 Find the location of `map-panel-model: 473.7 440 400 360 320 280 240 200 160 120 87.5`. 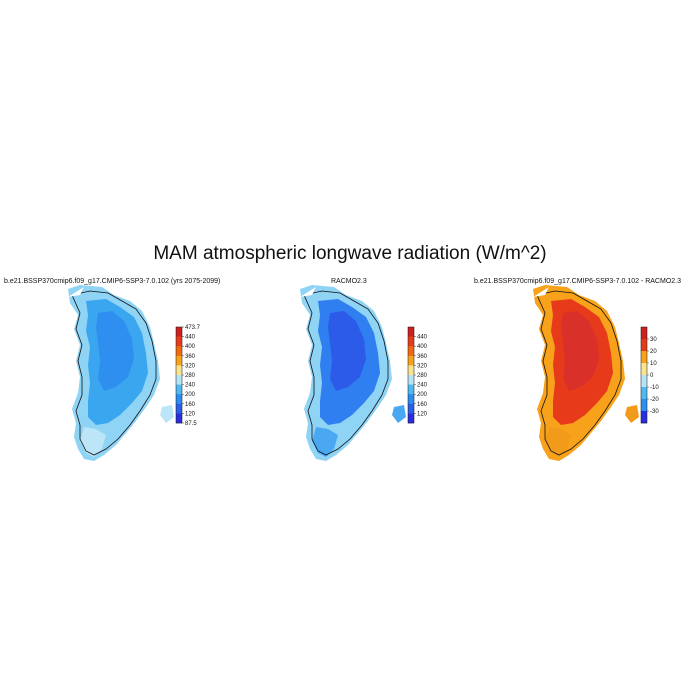

map-panel-model: 473.7 440 400 360 320 280 240 200 160 120 87.5 is located at coordinates (134, 373).